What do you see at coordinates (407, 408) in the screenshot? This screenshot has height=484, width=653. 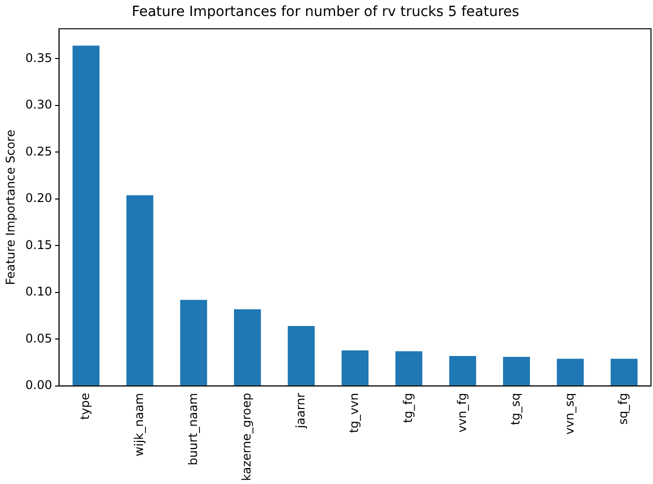 I see `x-tick-label: tg_fg` at bounding box center [407, 408].